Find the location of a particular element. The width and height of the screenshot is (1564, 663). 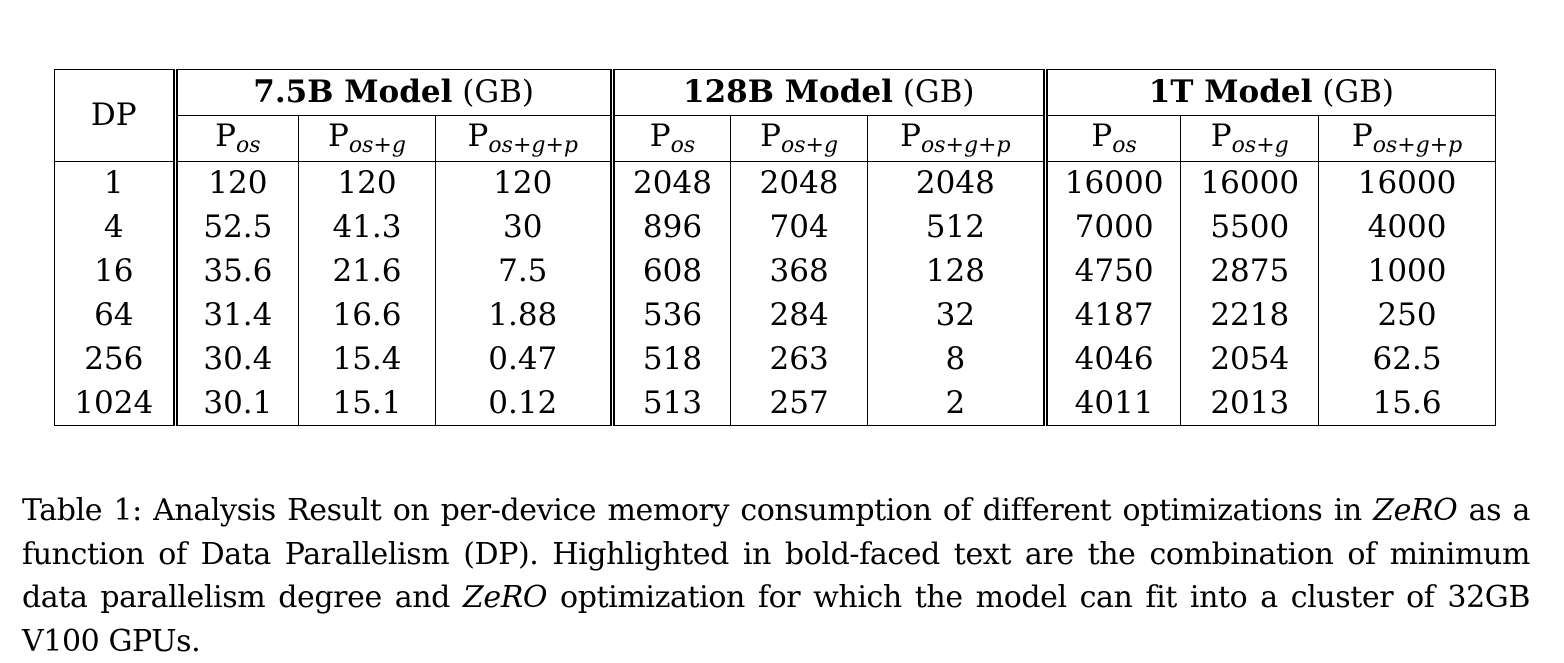

value-cell: 30 is located at coordinates (524, 227).